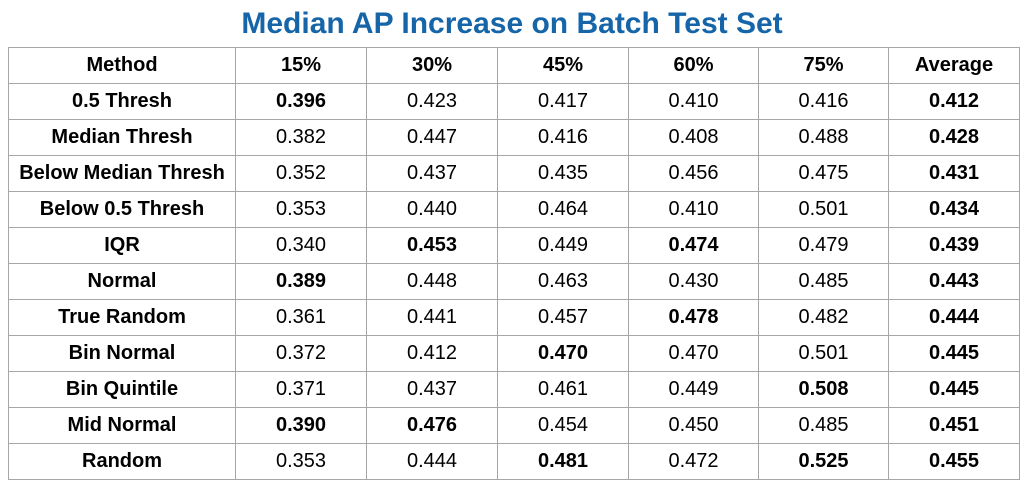  I want to click on method-cell: 0.5 Thresh, so click(122, 101).